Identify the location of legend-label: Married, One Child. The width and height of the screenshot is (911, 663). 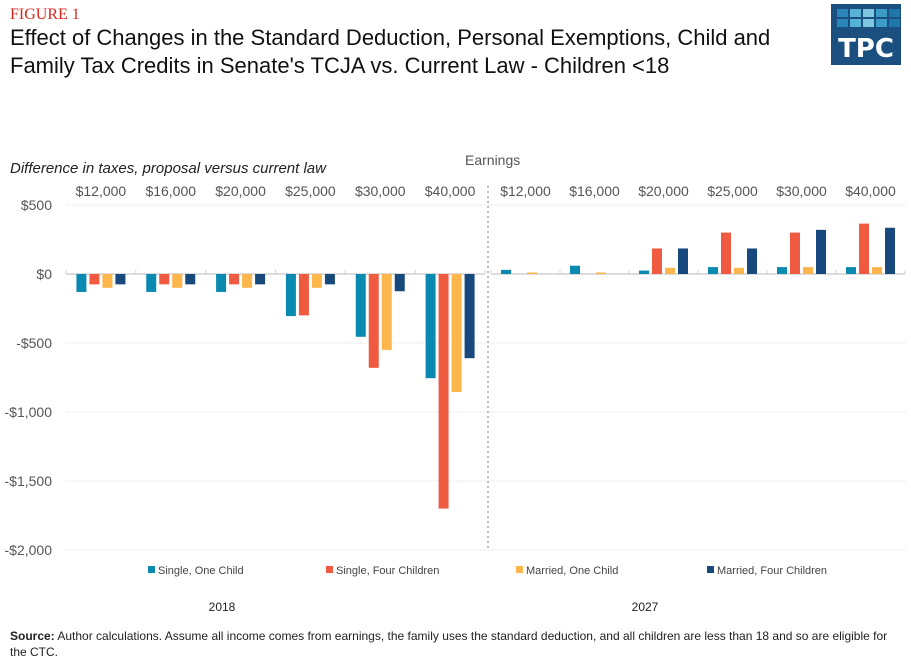
(572, 571).